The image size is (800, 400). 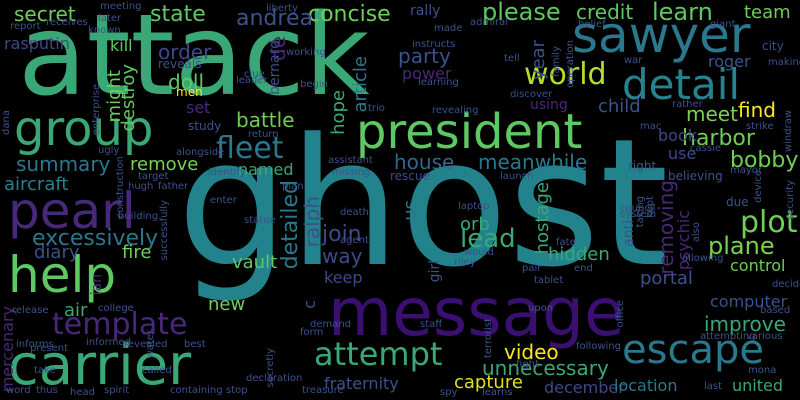 What do you see at coordinates (757, 110) in the screenshot?
I see `word-find: find` at bounding box center [757, 110].